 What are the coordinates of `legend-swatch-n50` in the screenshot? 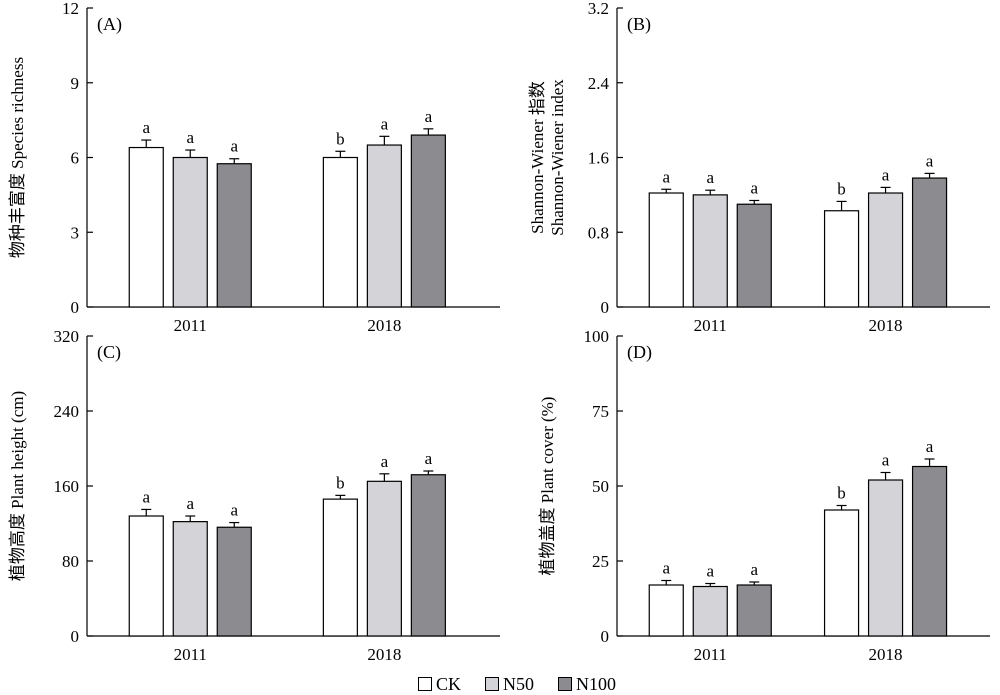 It's located at (492, 684).